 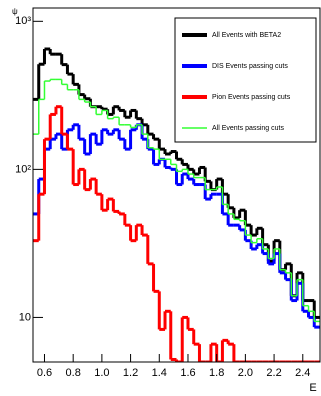 What do you see at coordinates (130, 373) in the screenshot?
I see `x-tick-label: 1.2` at bounding box center [130, 373].